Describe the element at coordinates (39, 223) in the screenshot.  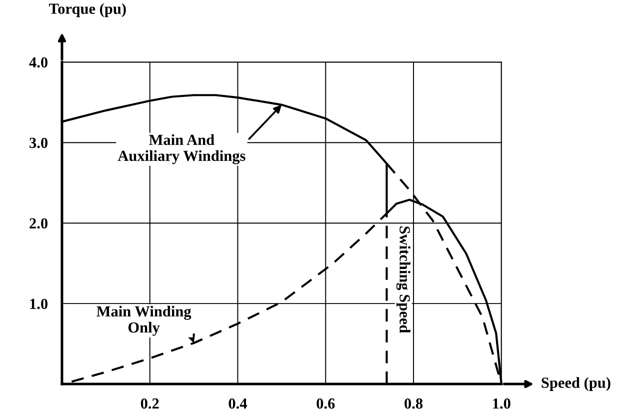
I see `y-tick-label: 2.0` at that location.